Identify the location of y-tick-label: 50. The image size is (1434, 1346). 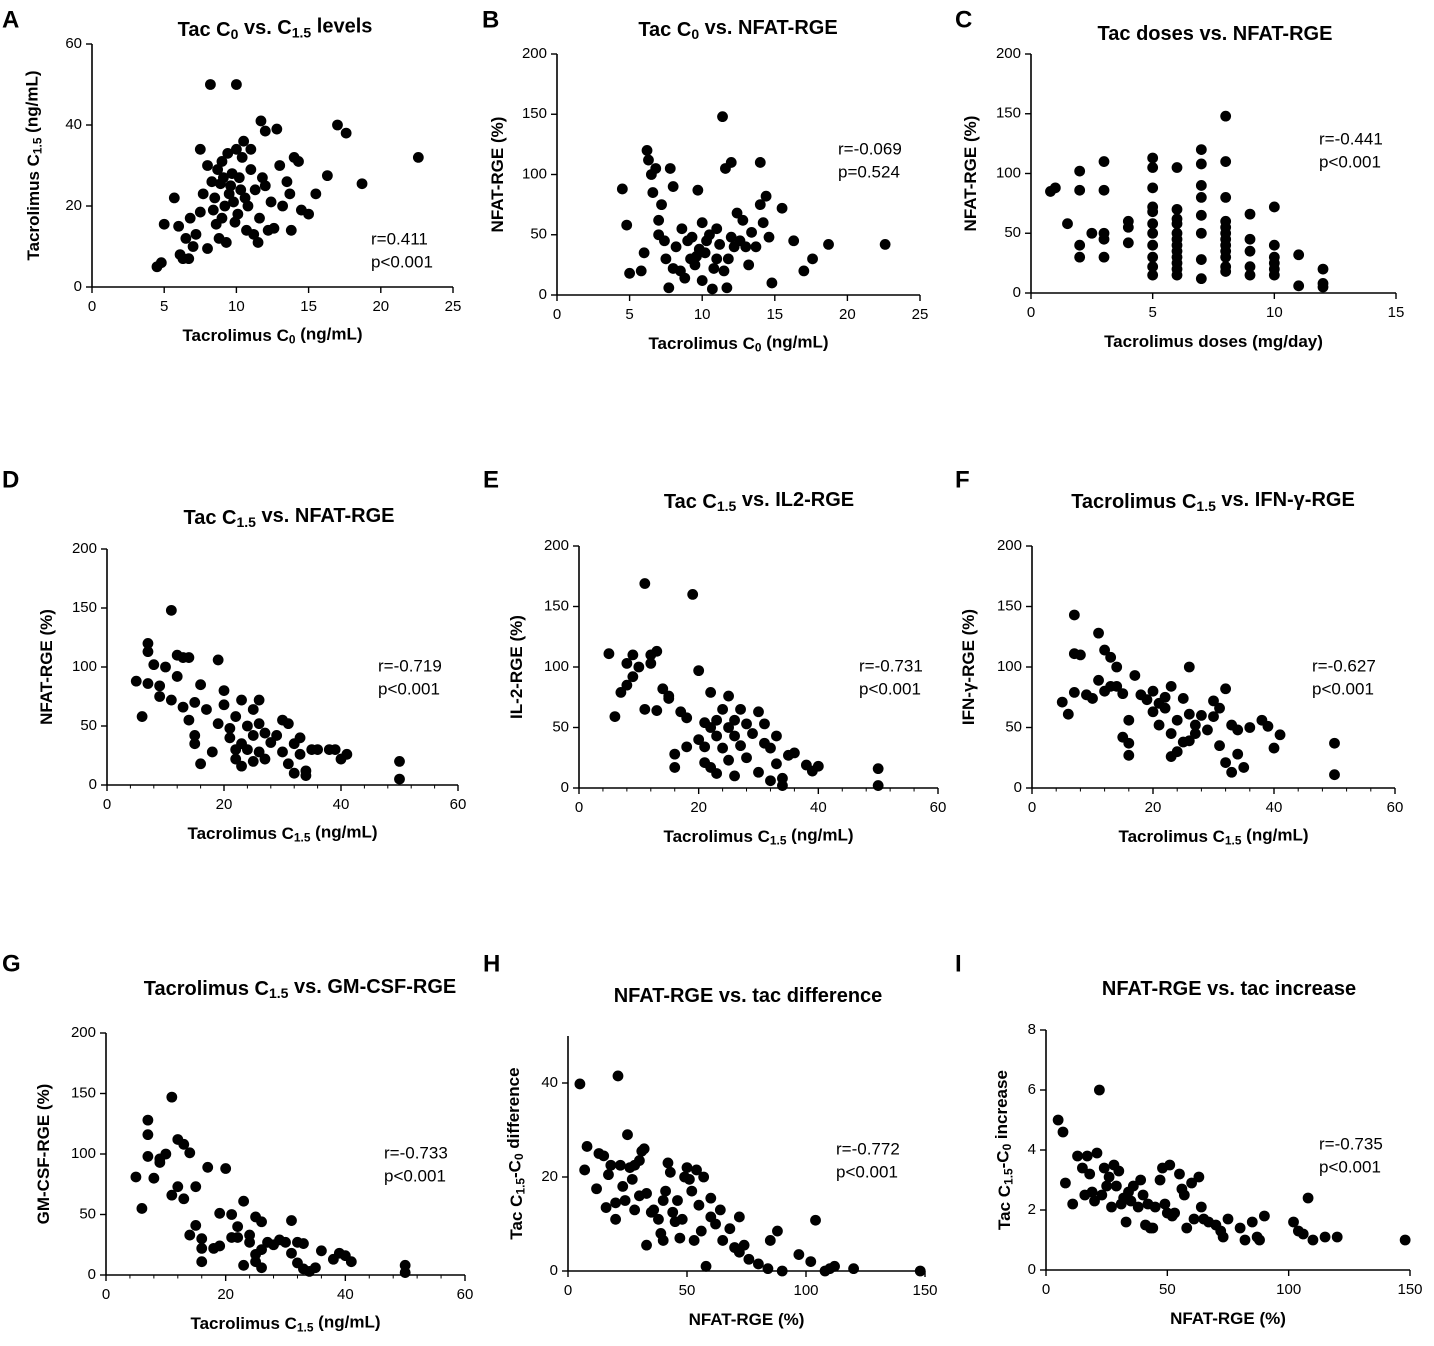
(1013, 726).